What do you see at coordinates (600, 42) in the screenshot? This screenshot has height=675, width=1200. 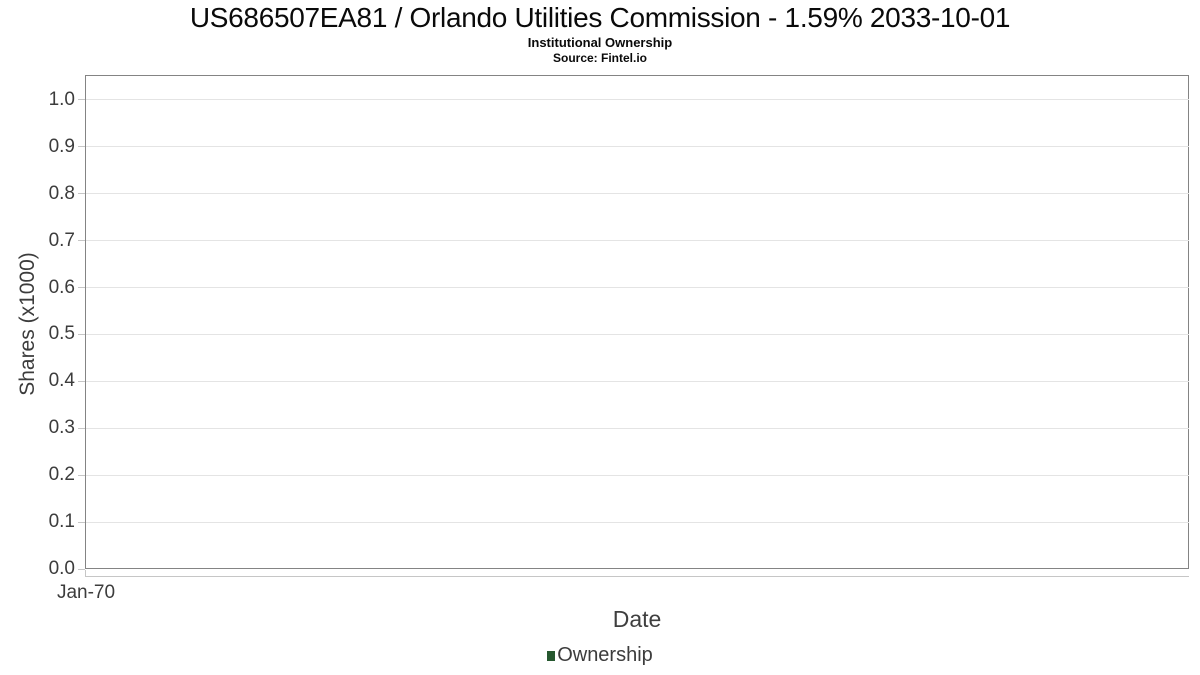 I see `chart-subtitle: Institutional Ownership` at bounding box center [600, 42].